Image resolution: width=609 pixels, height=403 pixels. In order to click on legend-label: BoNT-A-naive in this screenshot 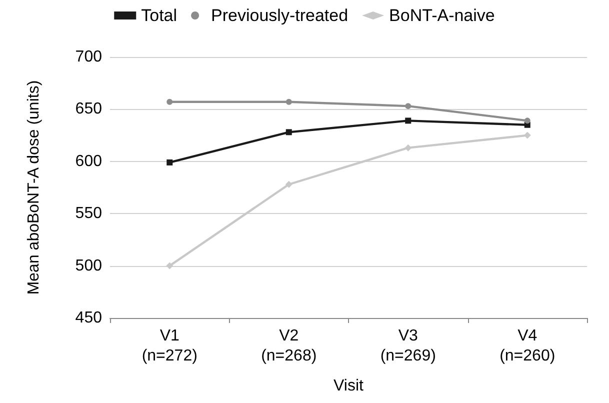, I will do `click(442, 15)`.